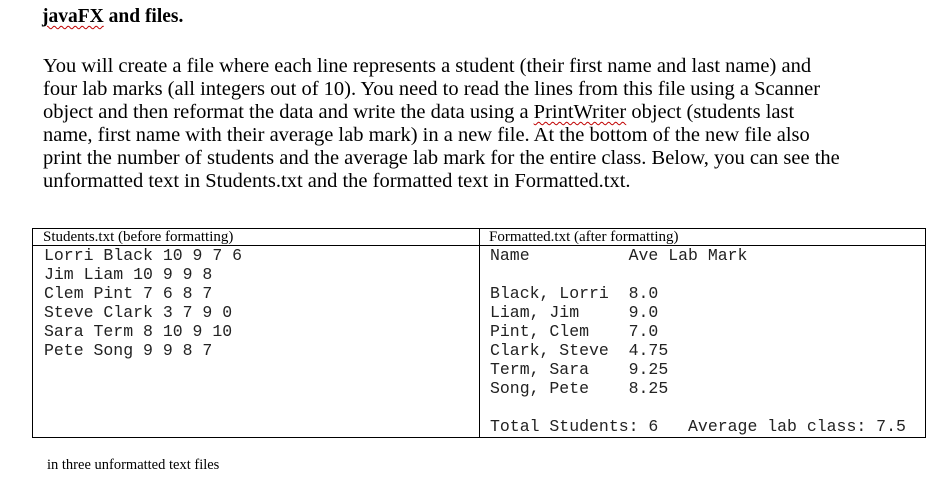 The width and height of the screenshot is (938, 494). I want to click on file-line: Term, Sara 9.25, so click(579, 369).